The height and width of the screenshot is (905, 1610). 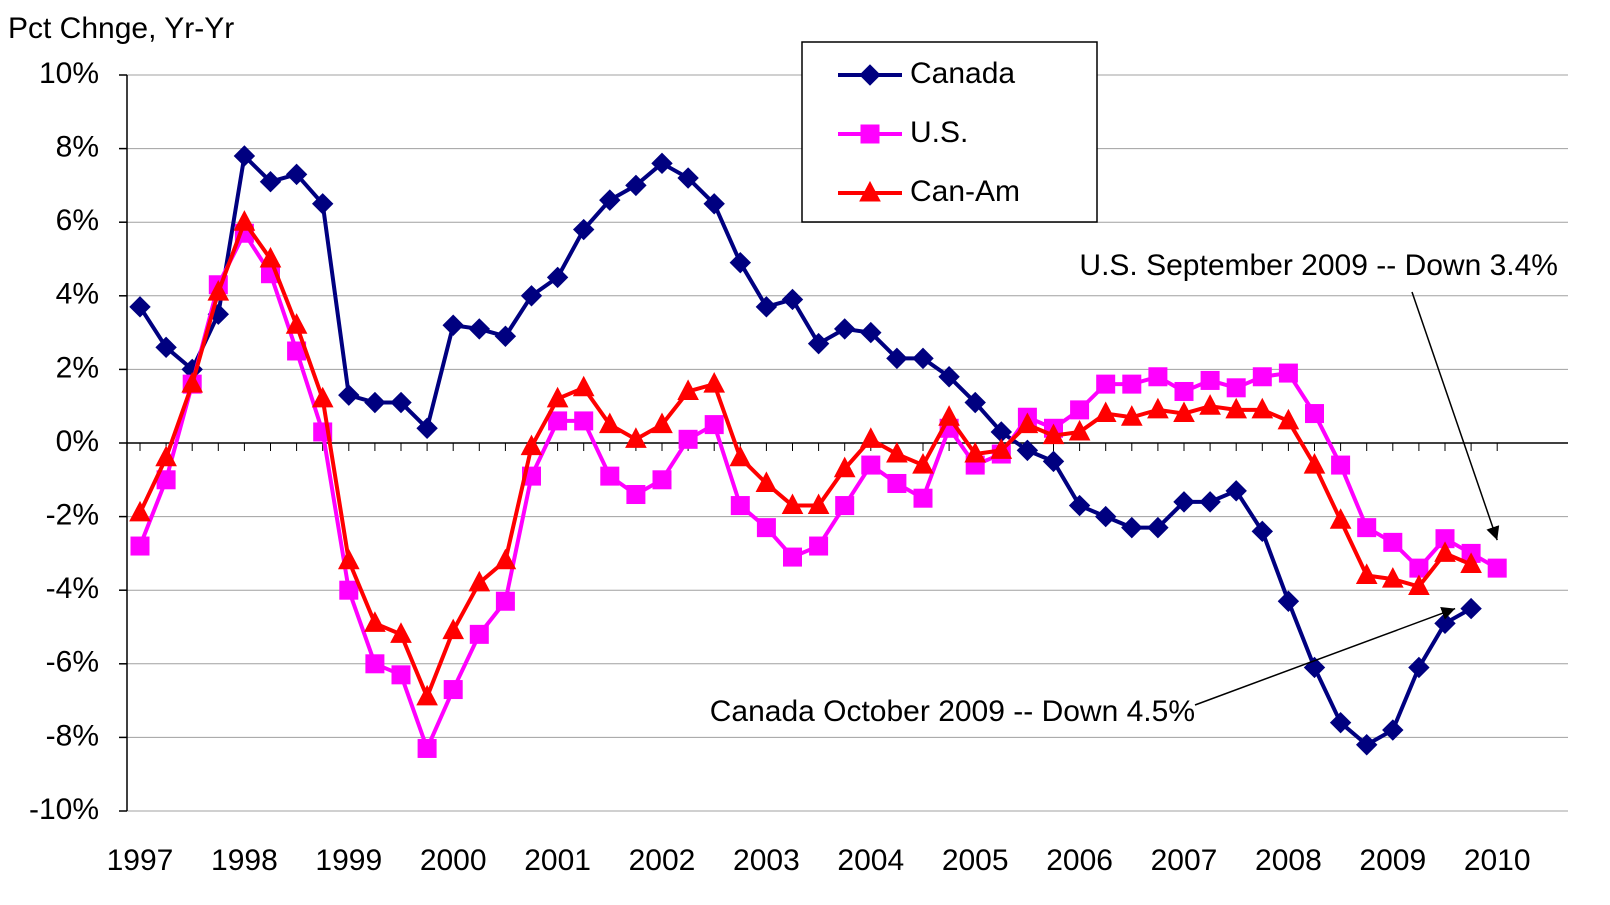 What do you see at coordinates (766, 860) in the screenshot?
I see `x-tick-label: 2003` at bounding box center [766, 860].